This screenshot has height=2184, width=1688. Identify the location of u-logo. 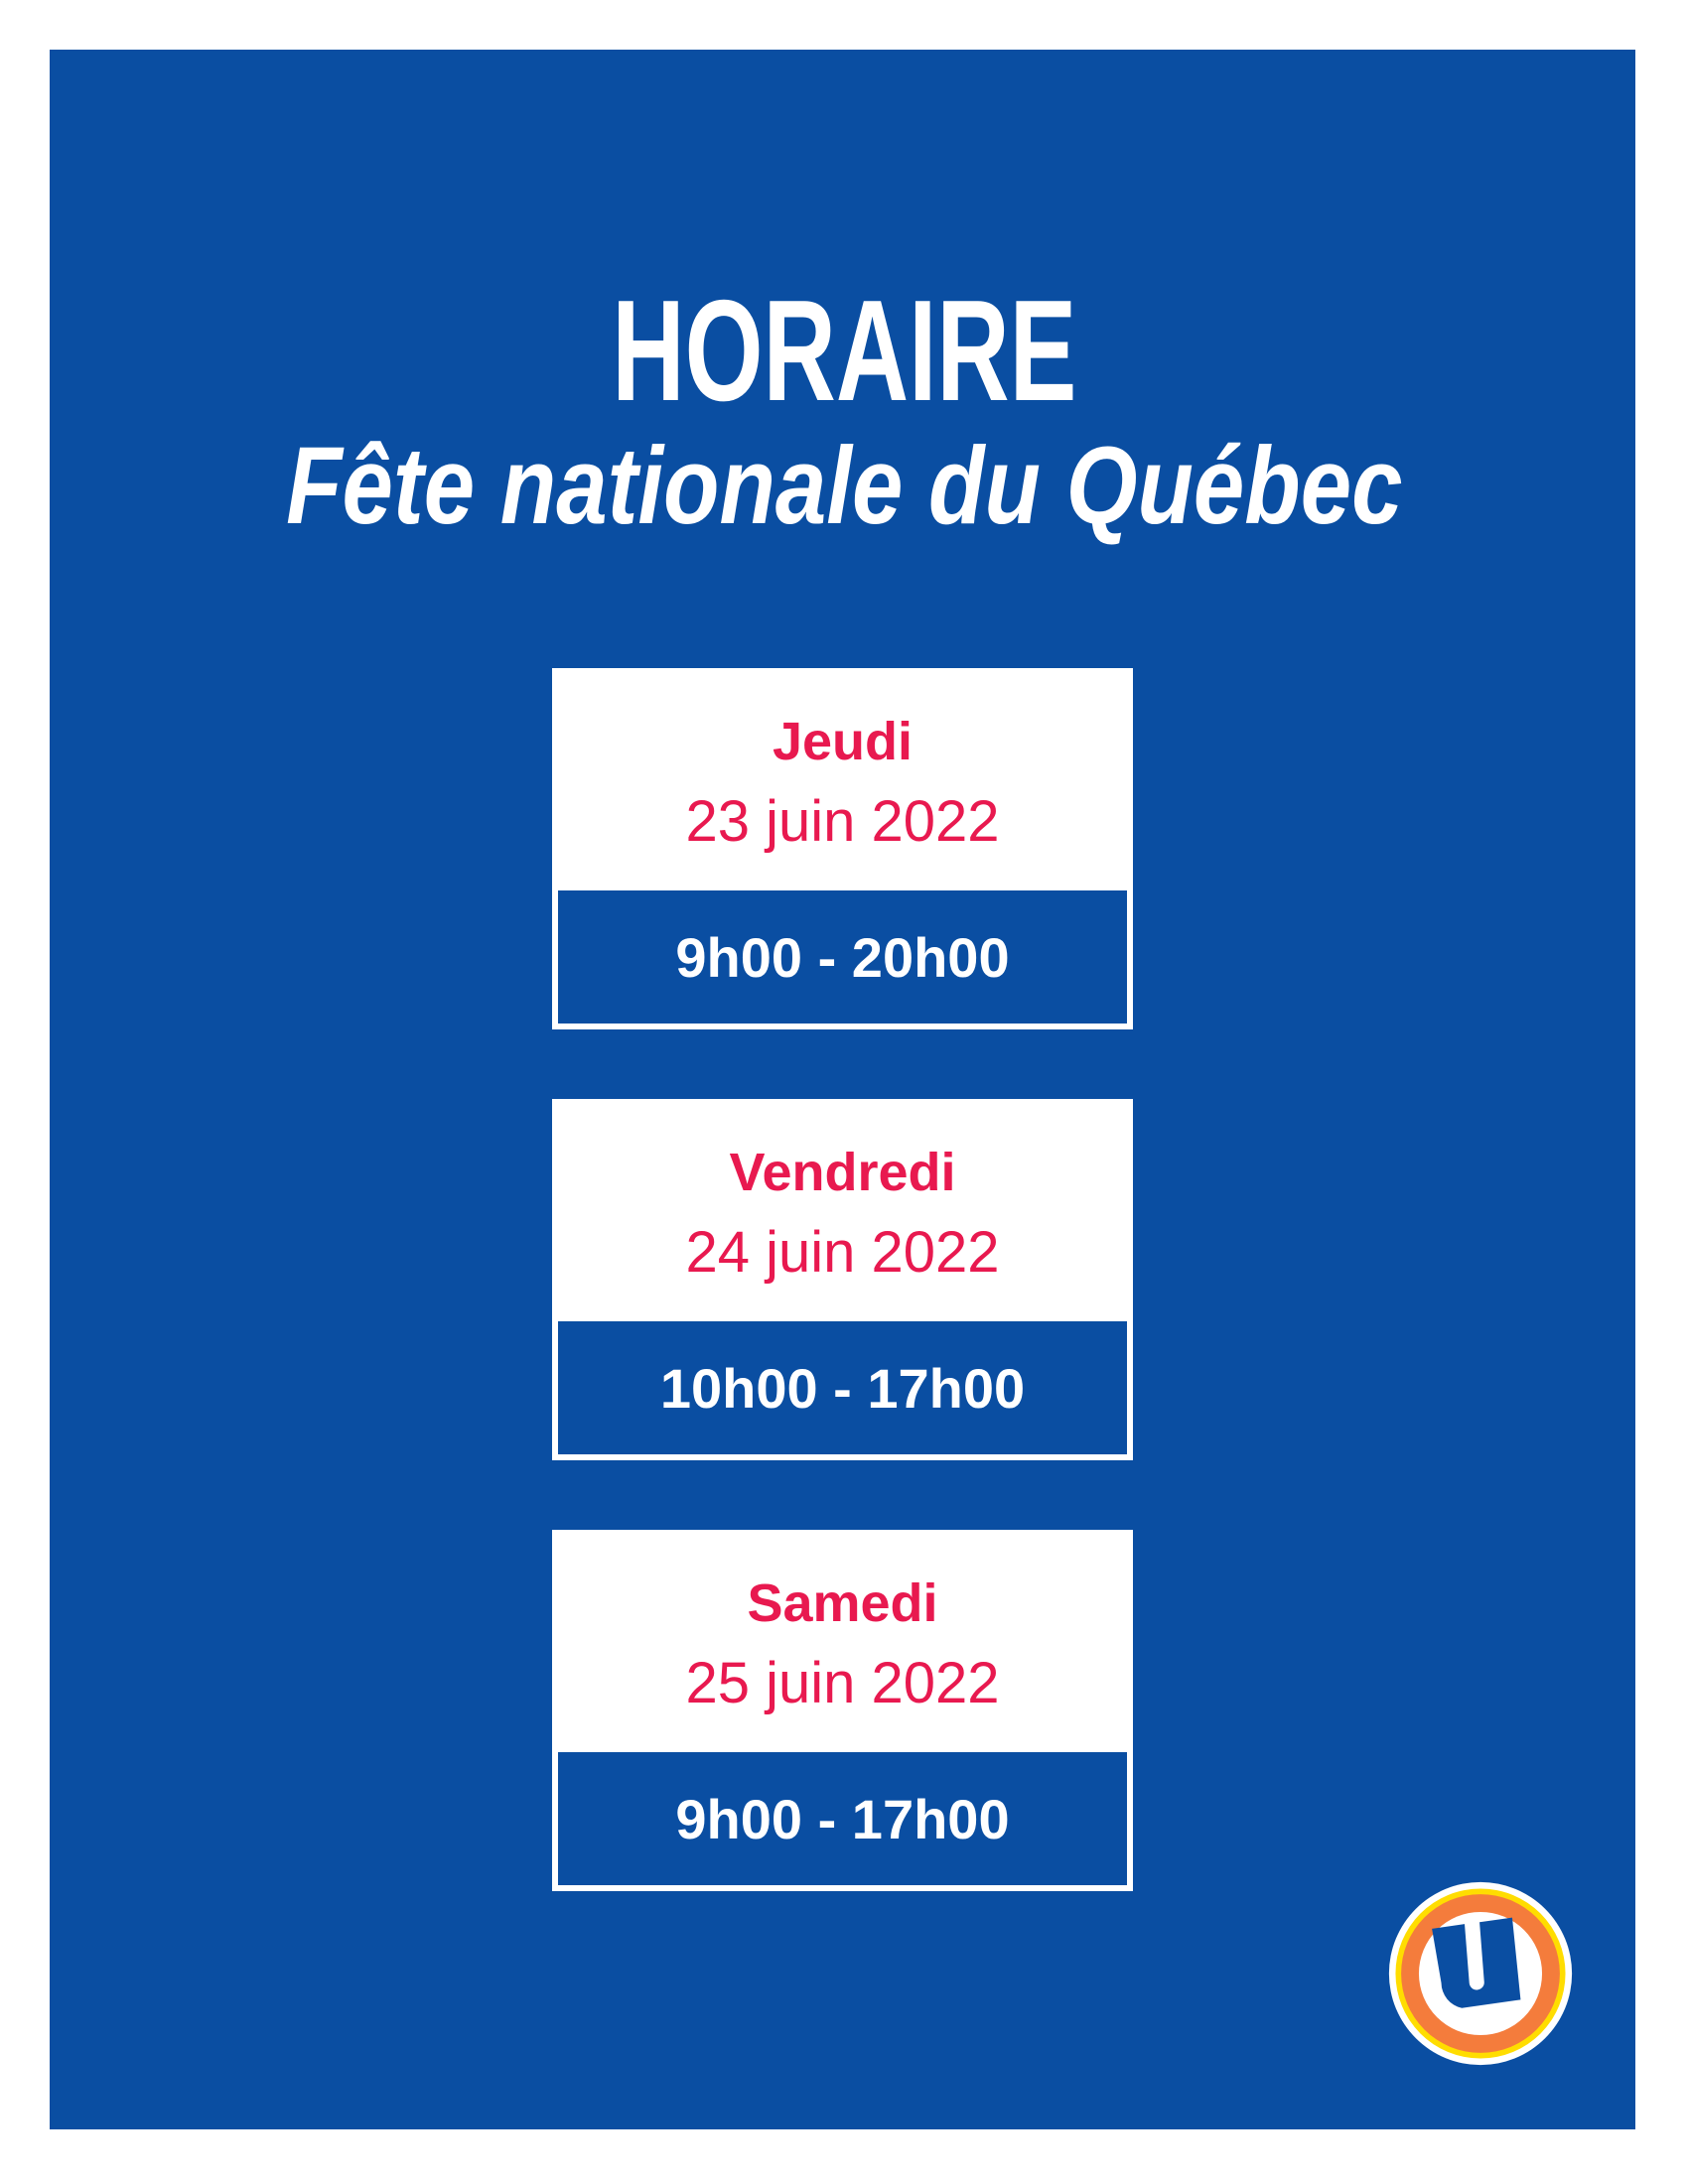
(1480, 1973).